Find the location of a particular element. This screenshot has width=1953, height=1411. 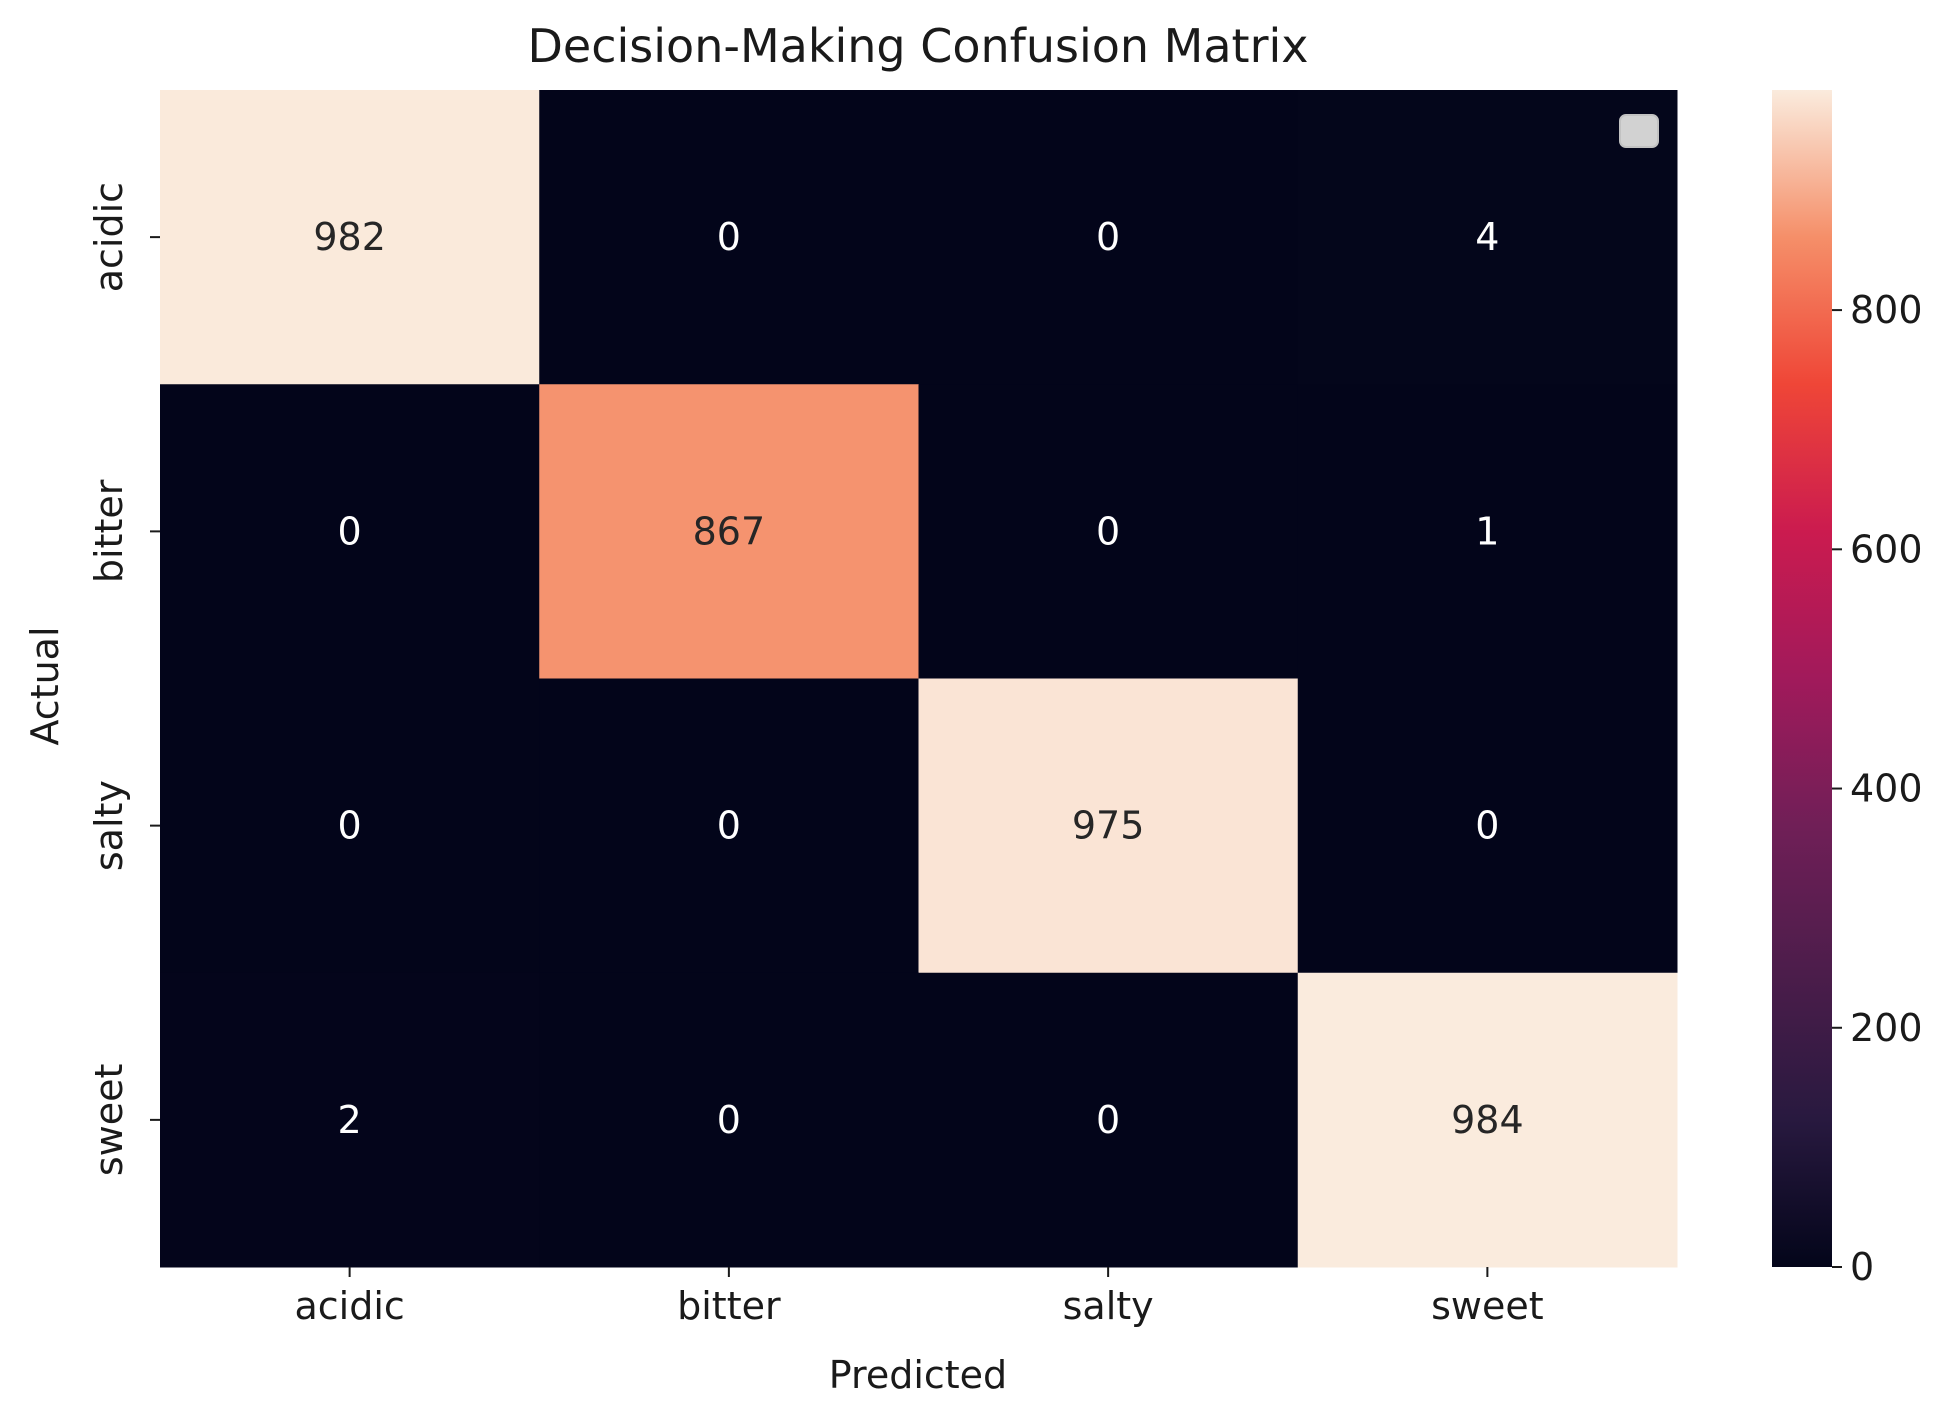

heatmap-cell-acidic-bitter is located at coordinates (729, 237).